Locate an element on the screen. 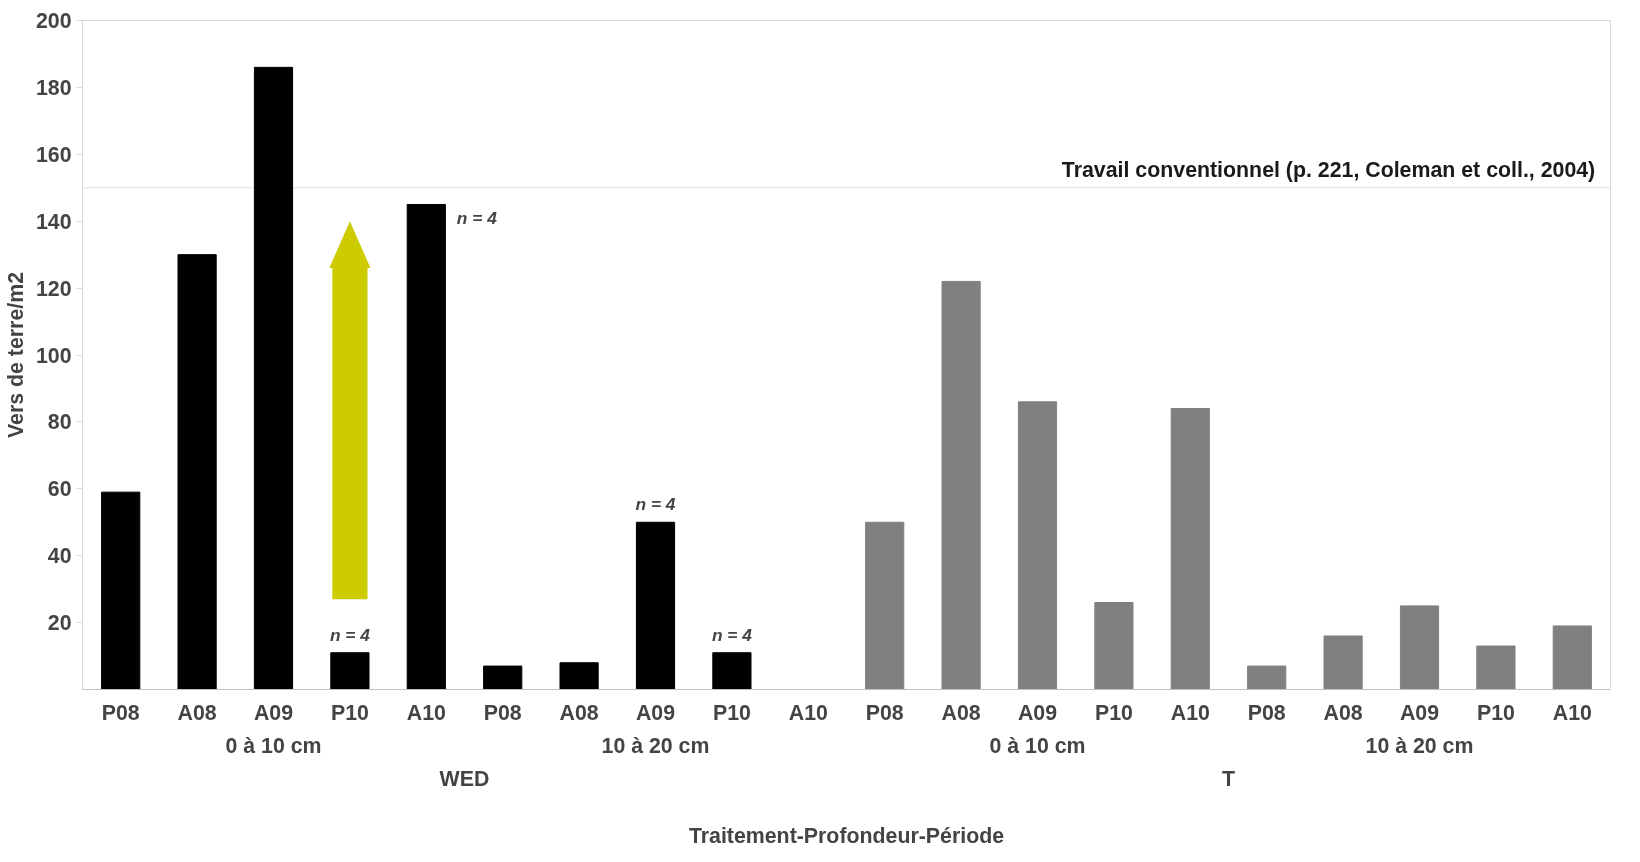 Image resolution: width=1640 pixels, height=862 pixels. x-axis-title: Traitement-Profondeur-Période is located at coordinates (846, 835).